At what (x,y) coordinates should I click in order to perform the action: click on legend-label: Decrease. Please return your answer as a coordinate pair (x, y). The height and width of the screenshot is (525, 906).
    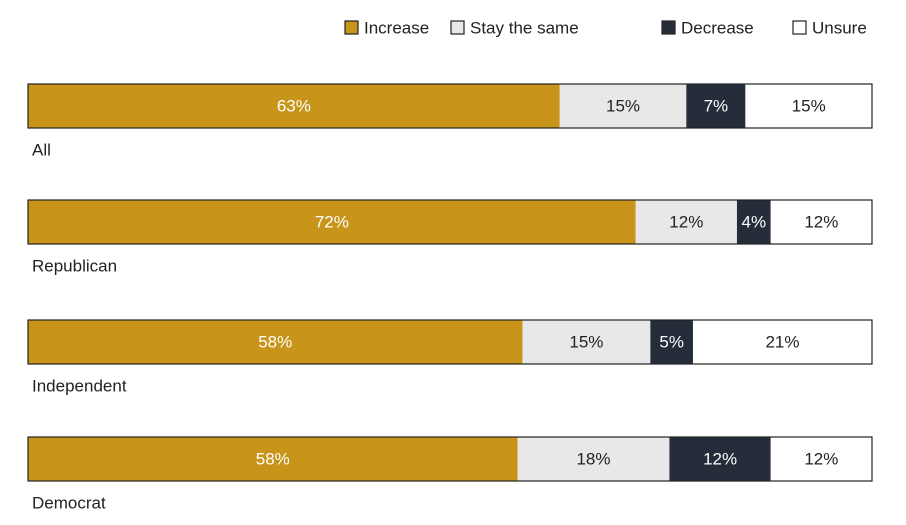
    Looking at the image, I should click on (717, 27).